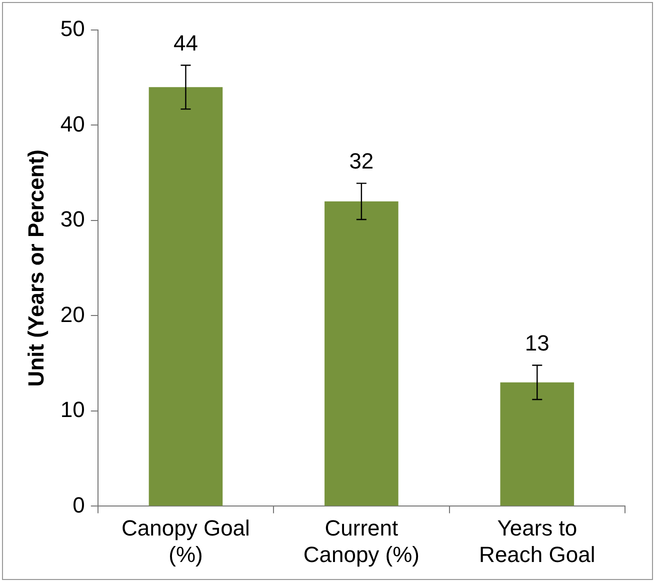 This screenshot has width=655, height=582. Describe the element at coordinates (186, 541) in the screenshot. I see `x-tick-label: Canopy Goal (%)` at that location.